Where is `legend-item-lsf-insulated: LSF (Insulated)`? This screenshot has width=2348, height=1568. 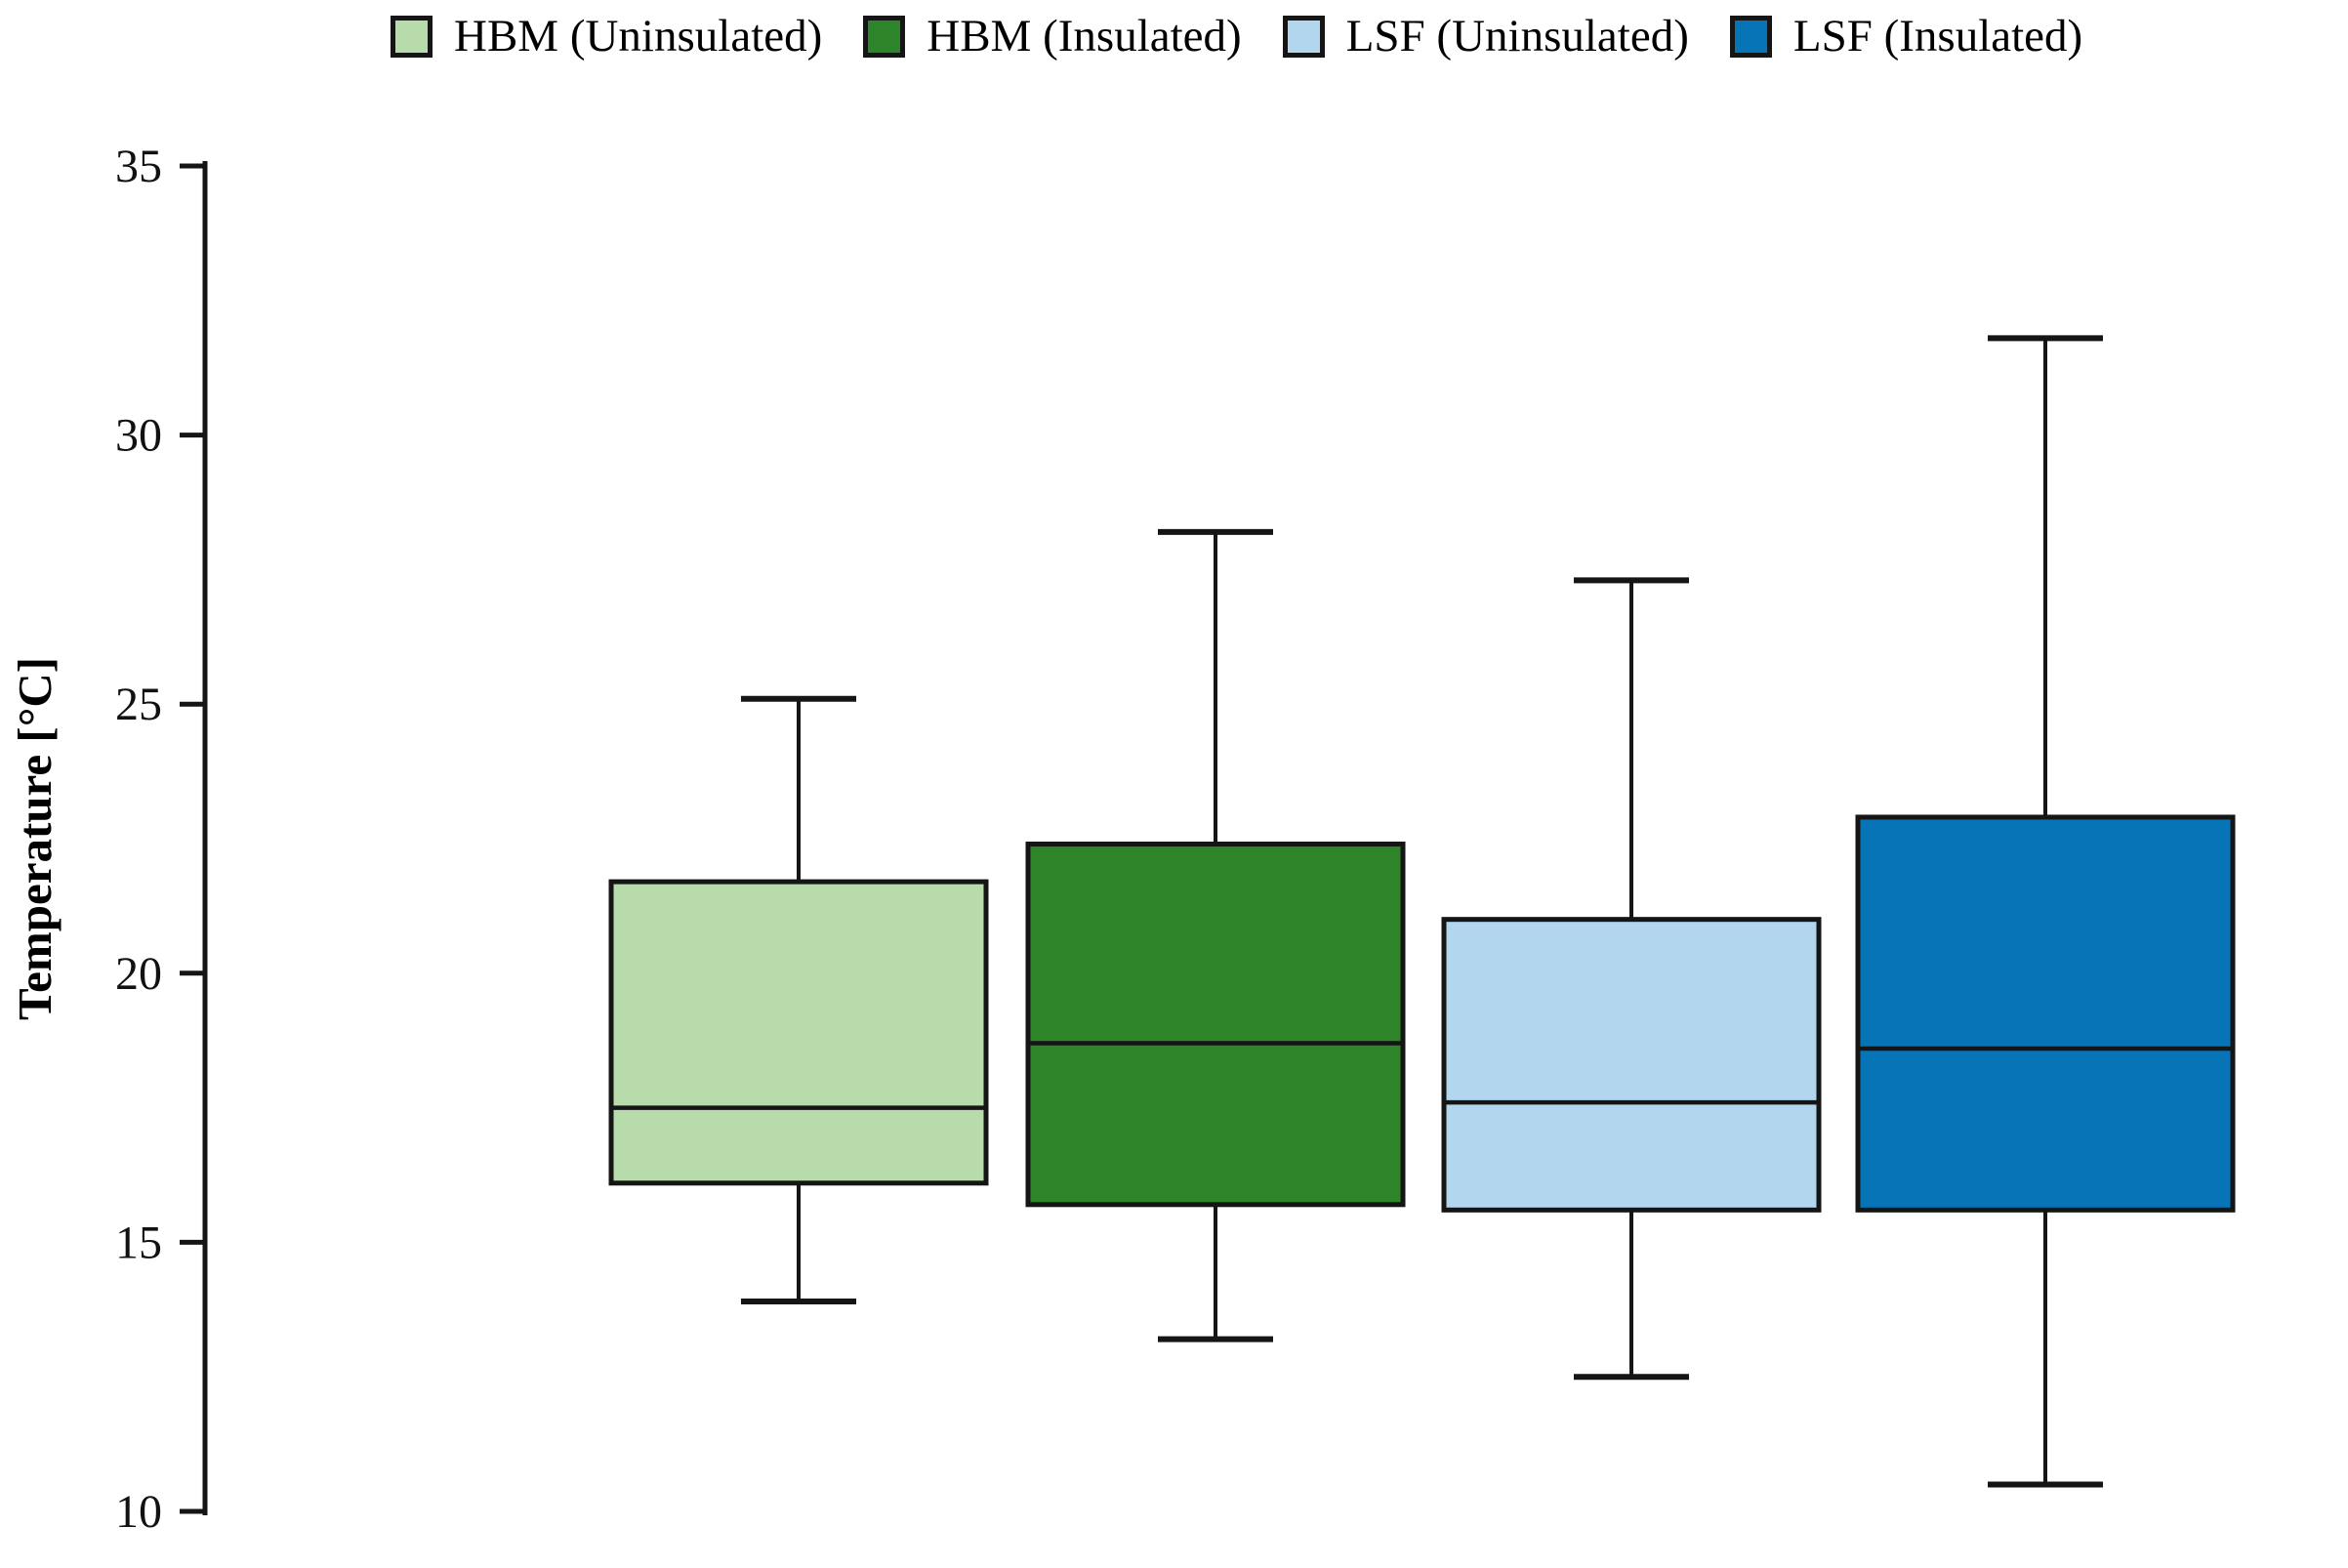 legend-item-lsf-insulated: LSF (Insulated) is located at coordinates (1906, 37).